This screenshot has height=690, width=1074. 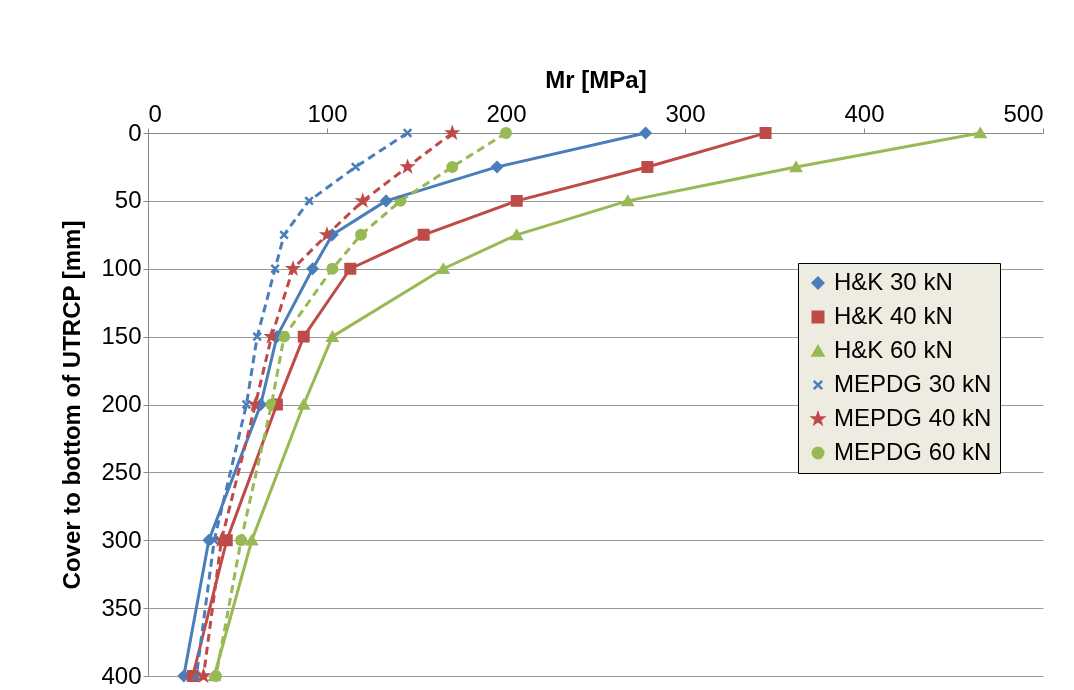 What do you see at coordinates (327, 113) in the screenshot?
I see `x-tick-label: 100` at bounding box center [327, 113].